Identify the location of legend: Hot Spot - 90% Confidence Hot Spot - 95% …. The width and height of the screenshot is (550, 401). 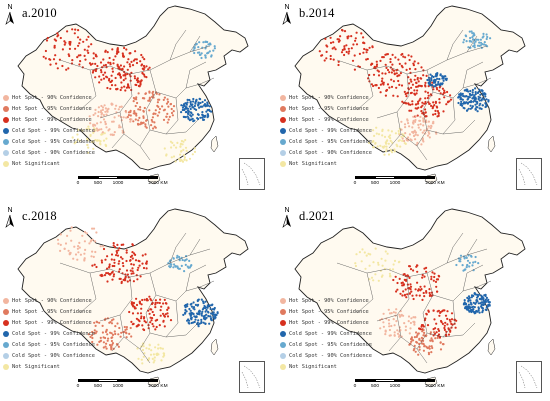
(83, 130).